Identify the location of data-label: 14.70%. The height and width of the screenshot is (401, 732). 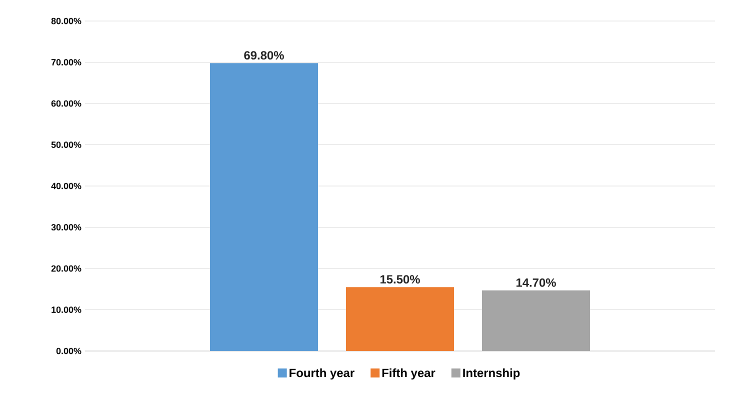
(536, 282).